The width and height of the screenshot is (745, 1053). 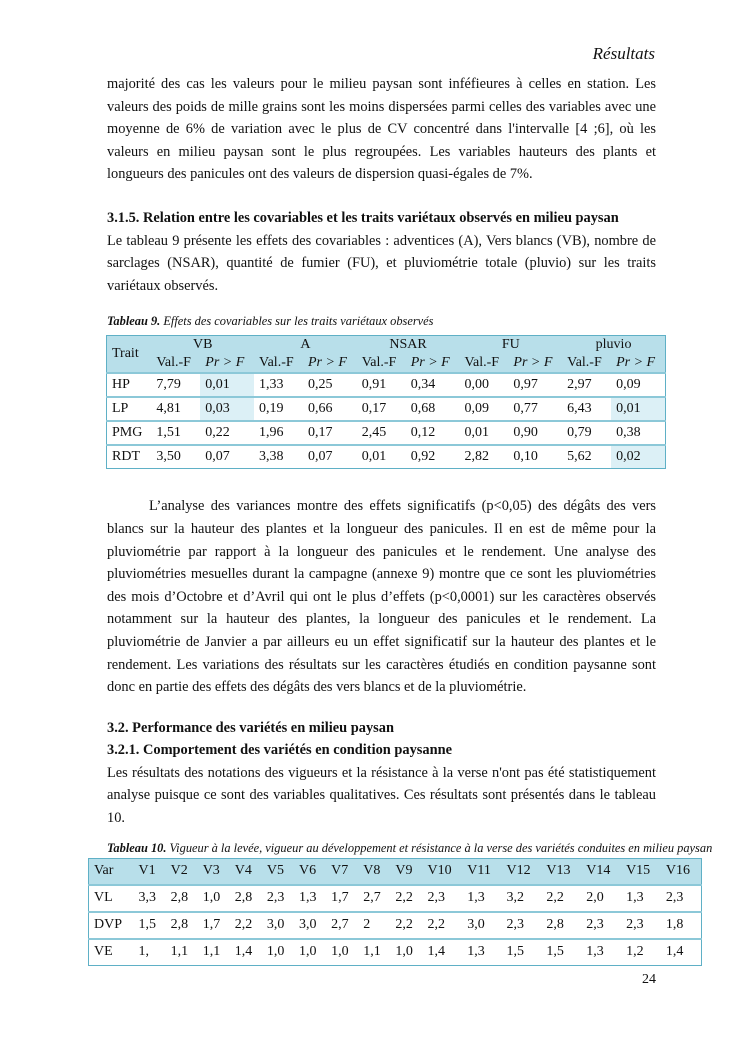 What do you see at coordinates (329, 385) in the screenshot?
I see `table-cell: 0,25` at bounding box center [329, 385].